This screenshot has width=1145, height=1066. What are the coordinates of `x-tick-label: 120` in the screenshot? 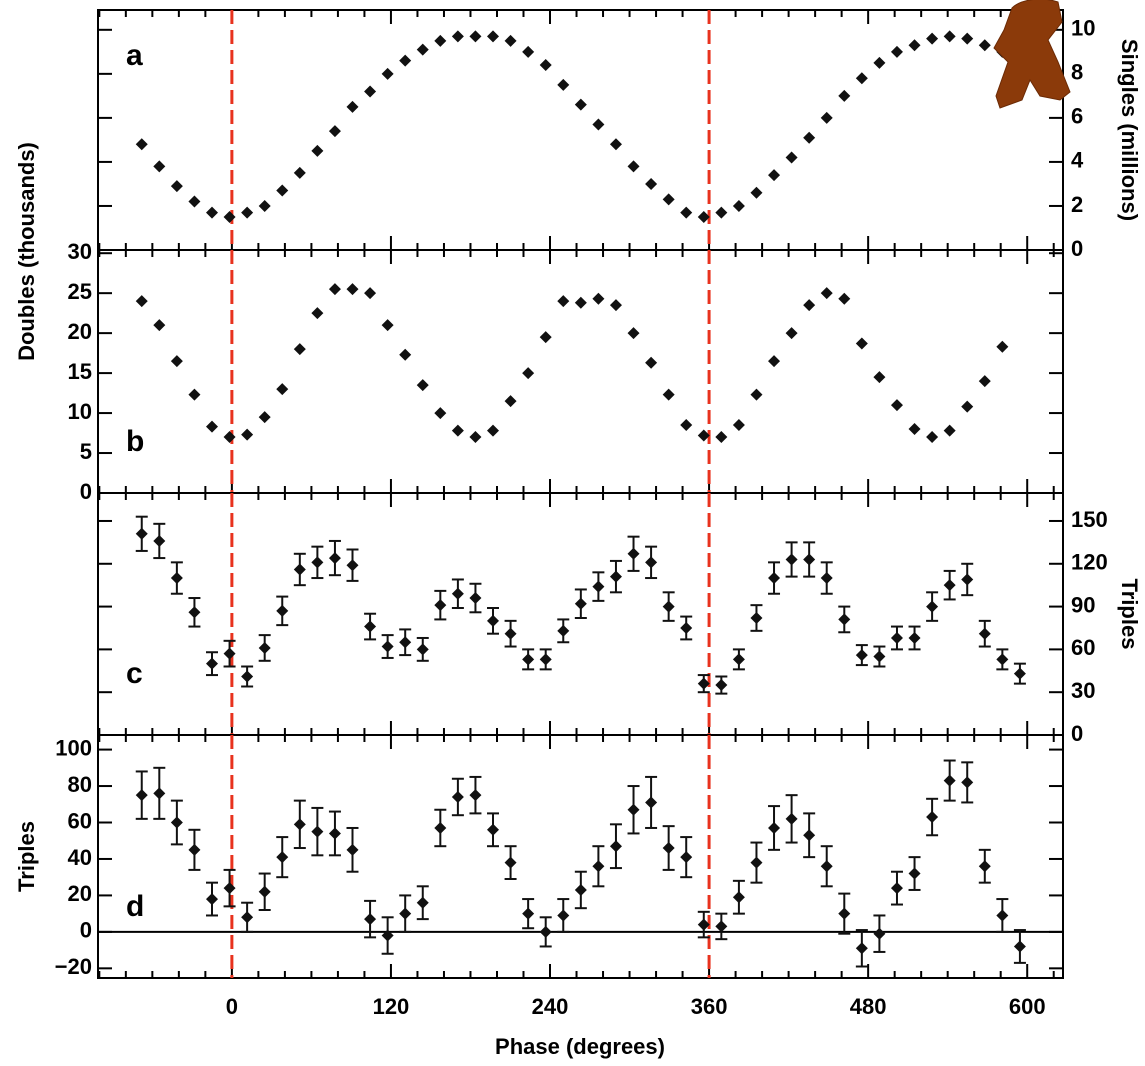 It's located at (391, 1006).